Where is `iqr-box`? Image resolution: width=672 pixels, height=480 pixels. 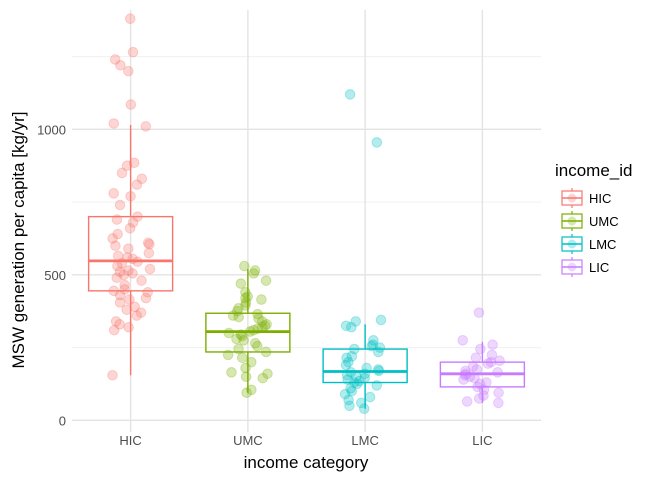 iqr-box is located at coordinates (130, 253).